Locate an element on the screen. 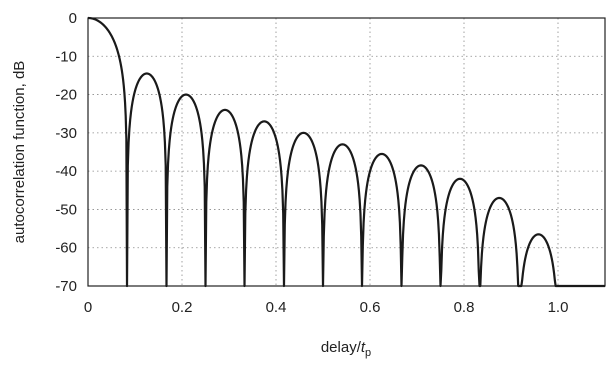  y-tick-labels: 0 -10 -20 -30 -40 -50 -60 -70 is located at coordinates (66, 152).